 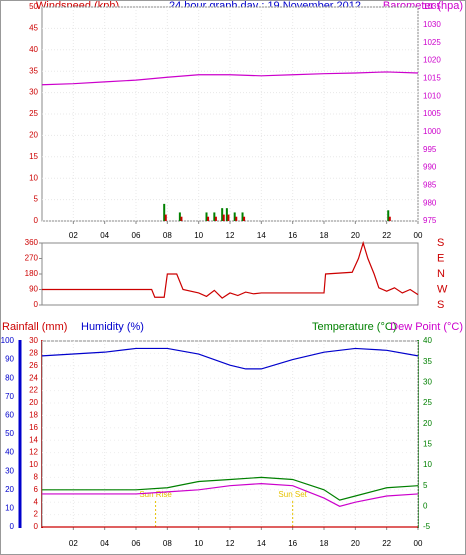 What do you see at coordinates (324, 235) in the screenshot?
I see `x-tick-label: 18` at bounding box center [324, 235].